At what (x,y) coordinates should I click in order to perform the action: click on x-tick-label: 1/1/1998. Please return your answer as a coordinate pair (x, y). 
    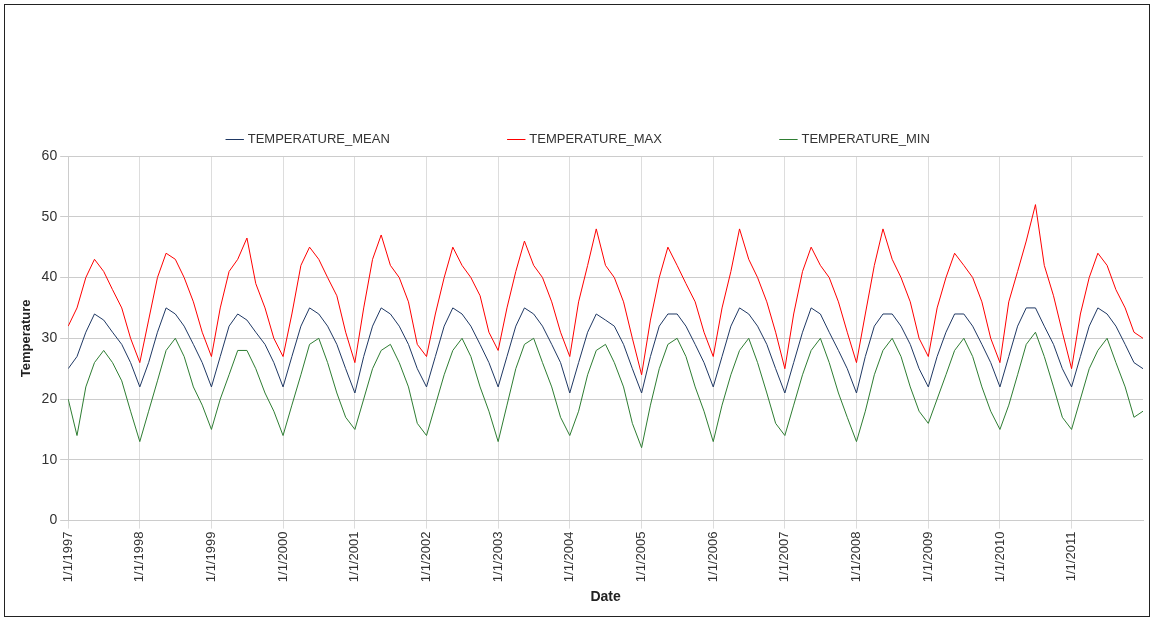
    Looking at the image, I should click on (139, 557).